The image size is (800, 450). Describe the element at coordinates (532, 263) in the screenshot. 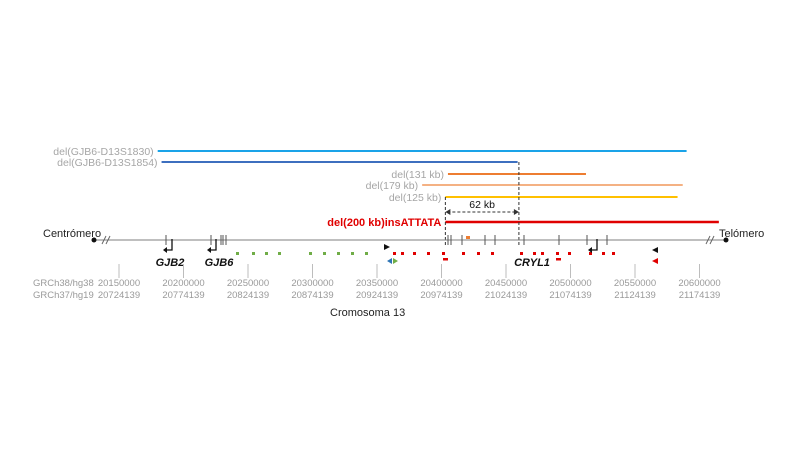

I see `gene-label: CRYL1` at that location.